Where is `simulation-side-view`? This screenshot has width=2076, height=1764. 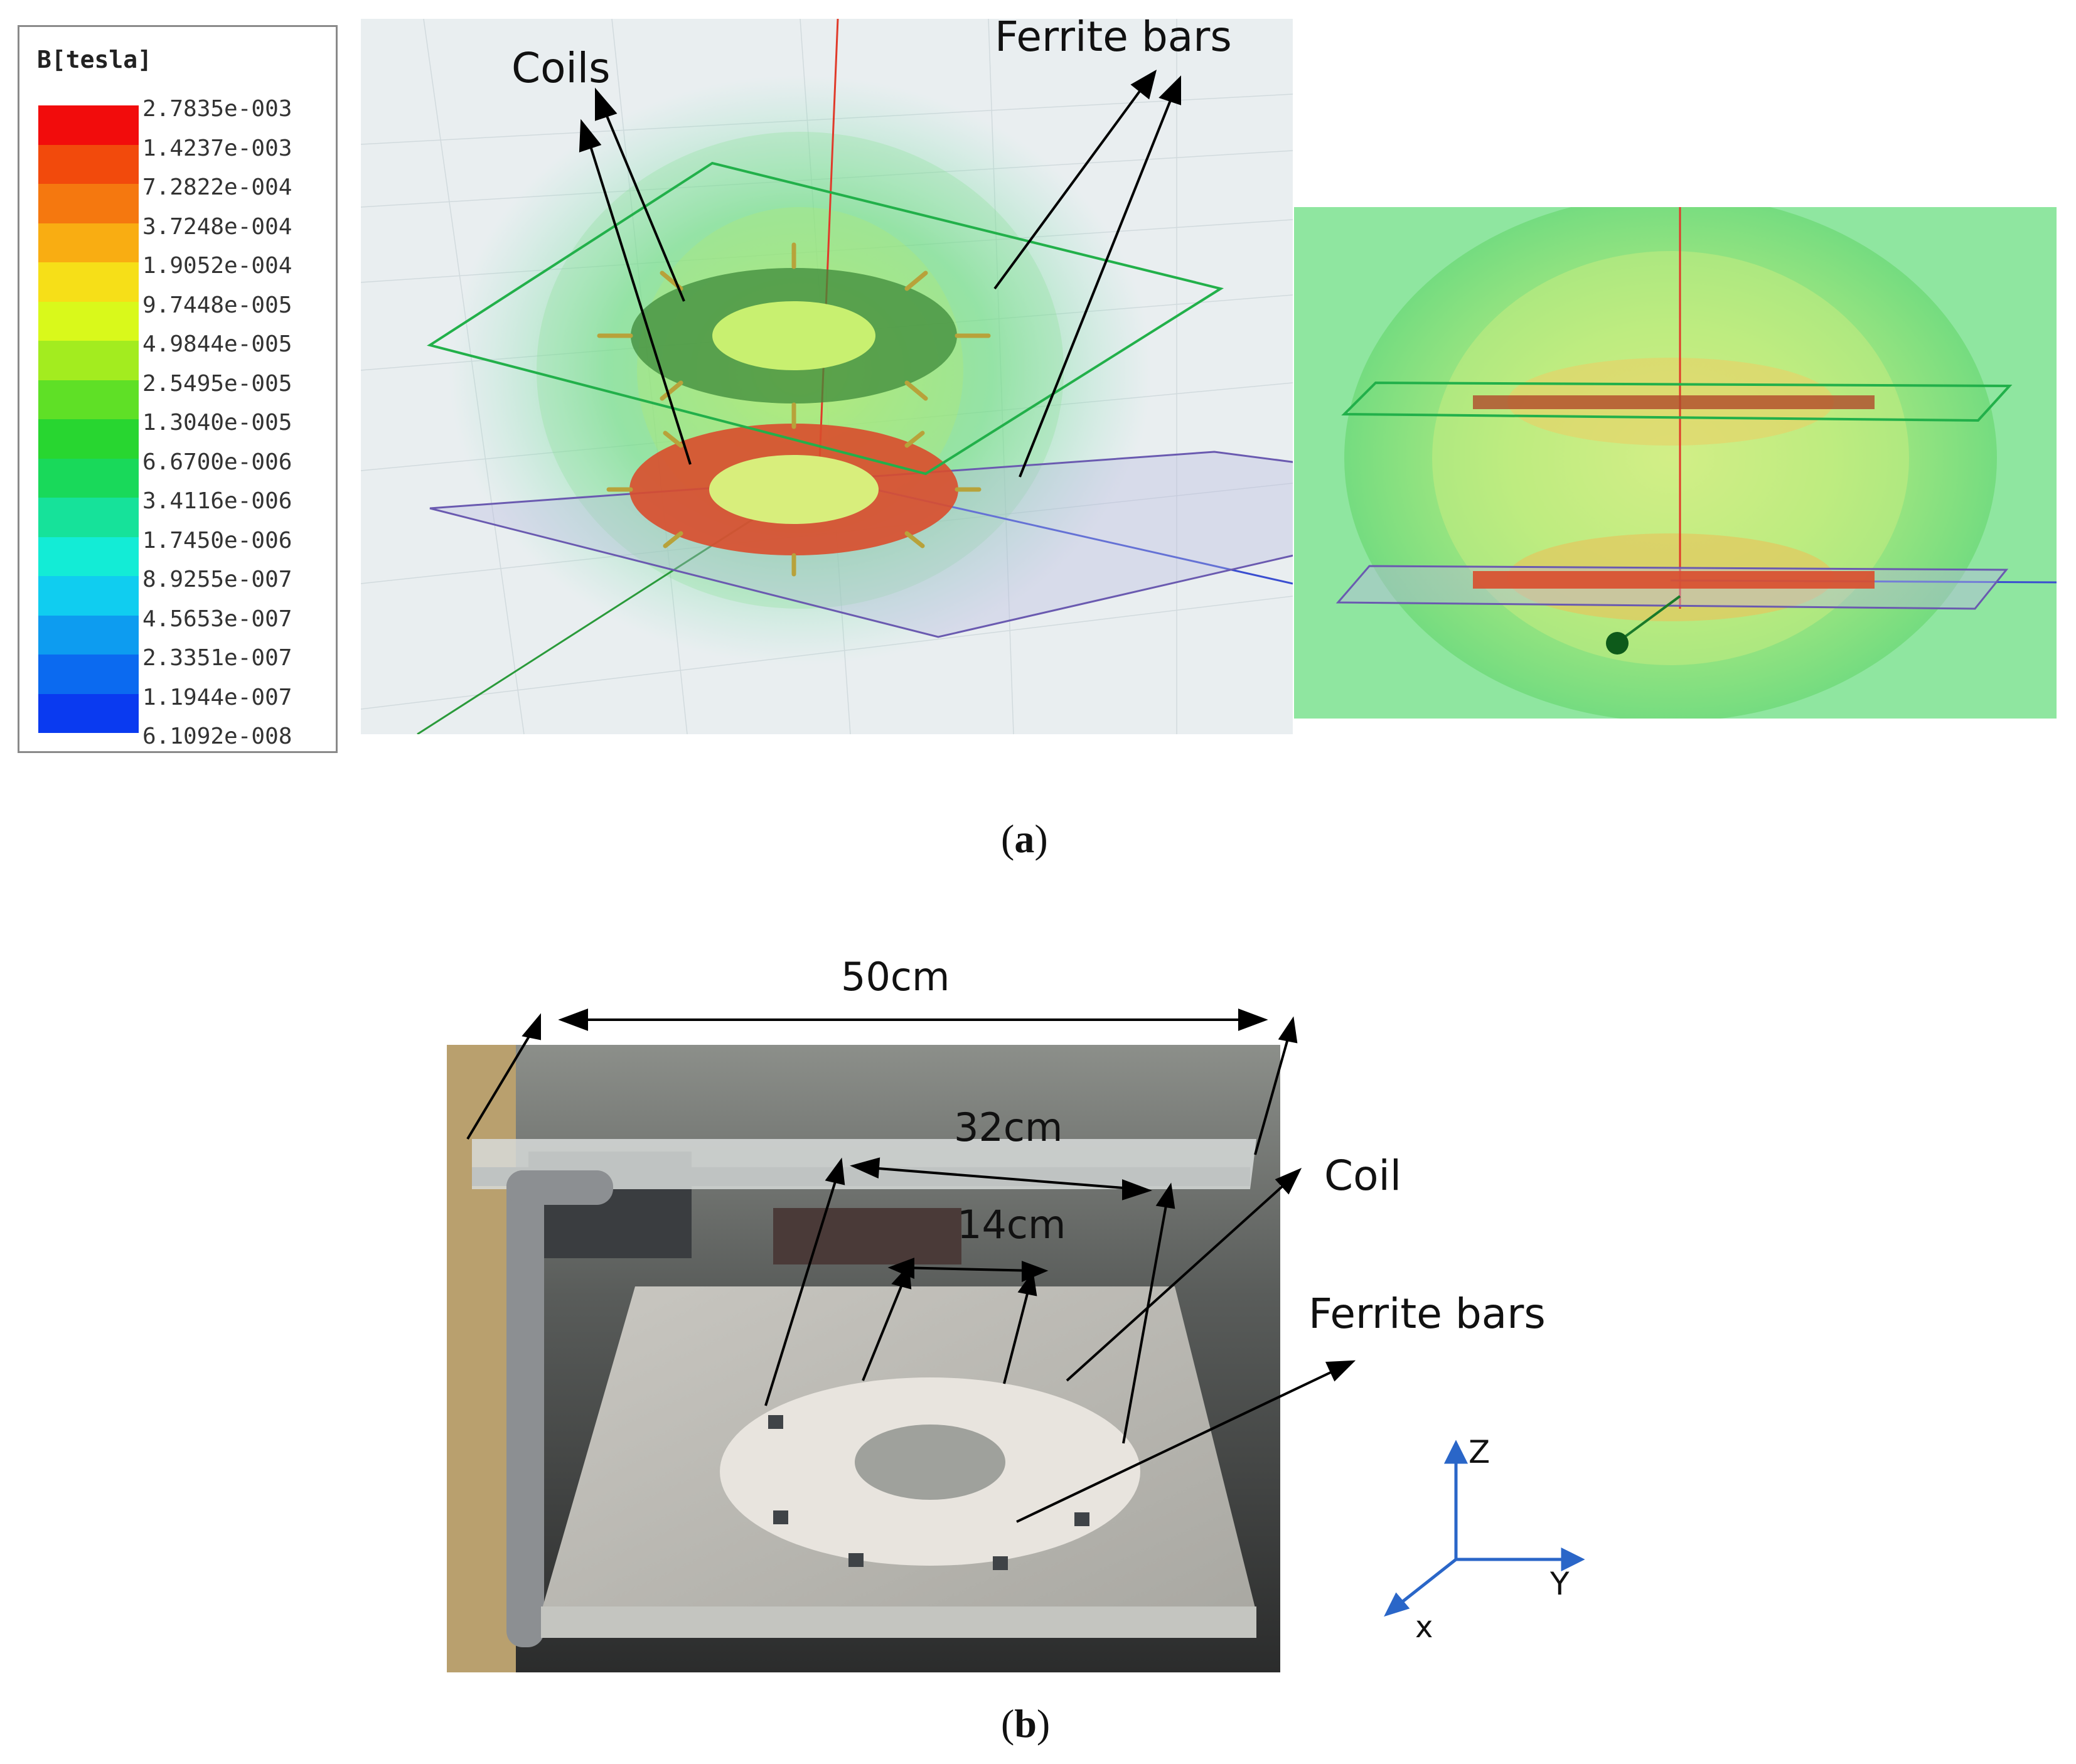 simulation-side-view is located at coordinates (1675, 463).